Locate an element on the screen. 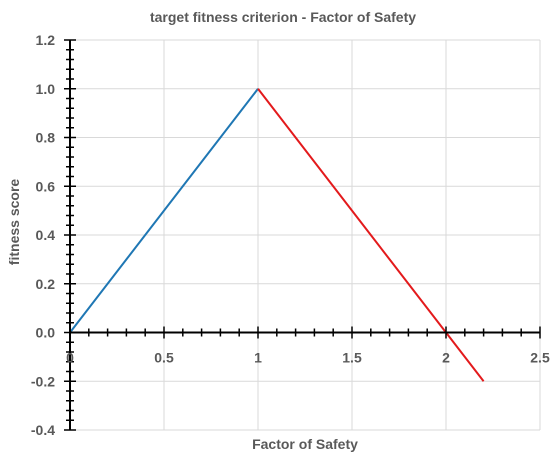 The height and width of the screenshot is (464, 558). y-tick-label: 0.6 is located at coordinates (46, 186).